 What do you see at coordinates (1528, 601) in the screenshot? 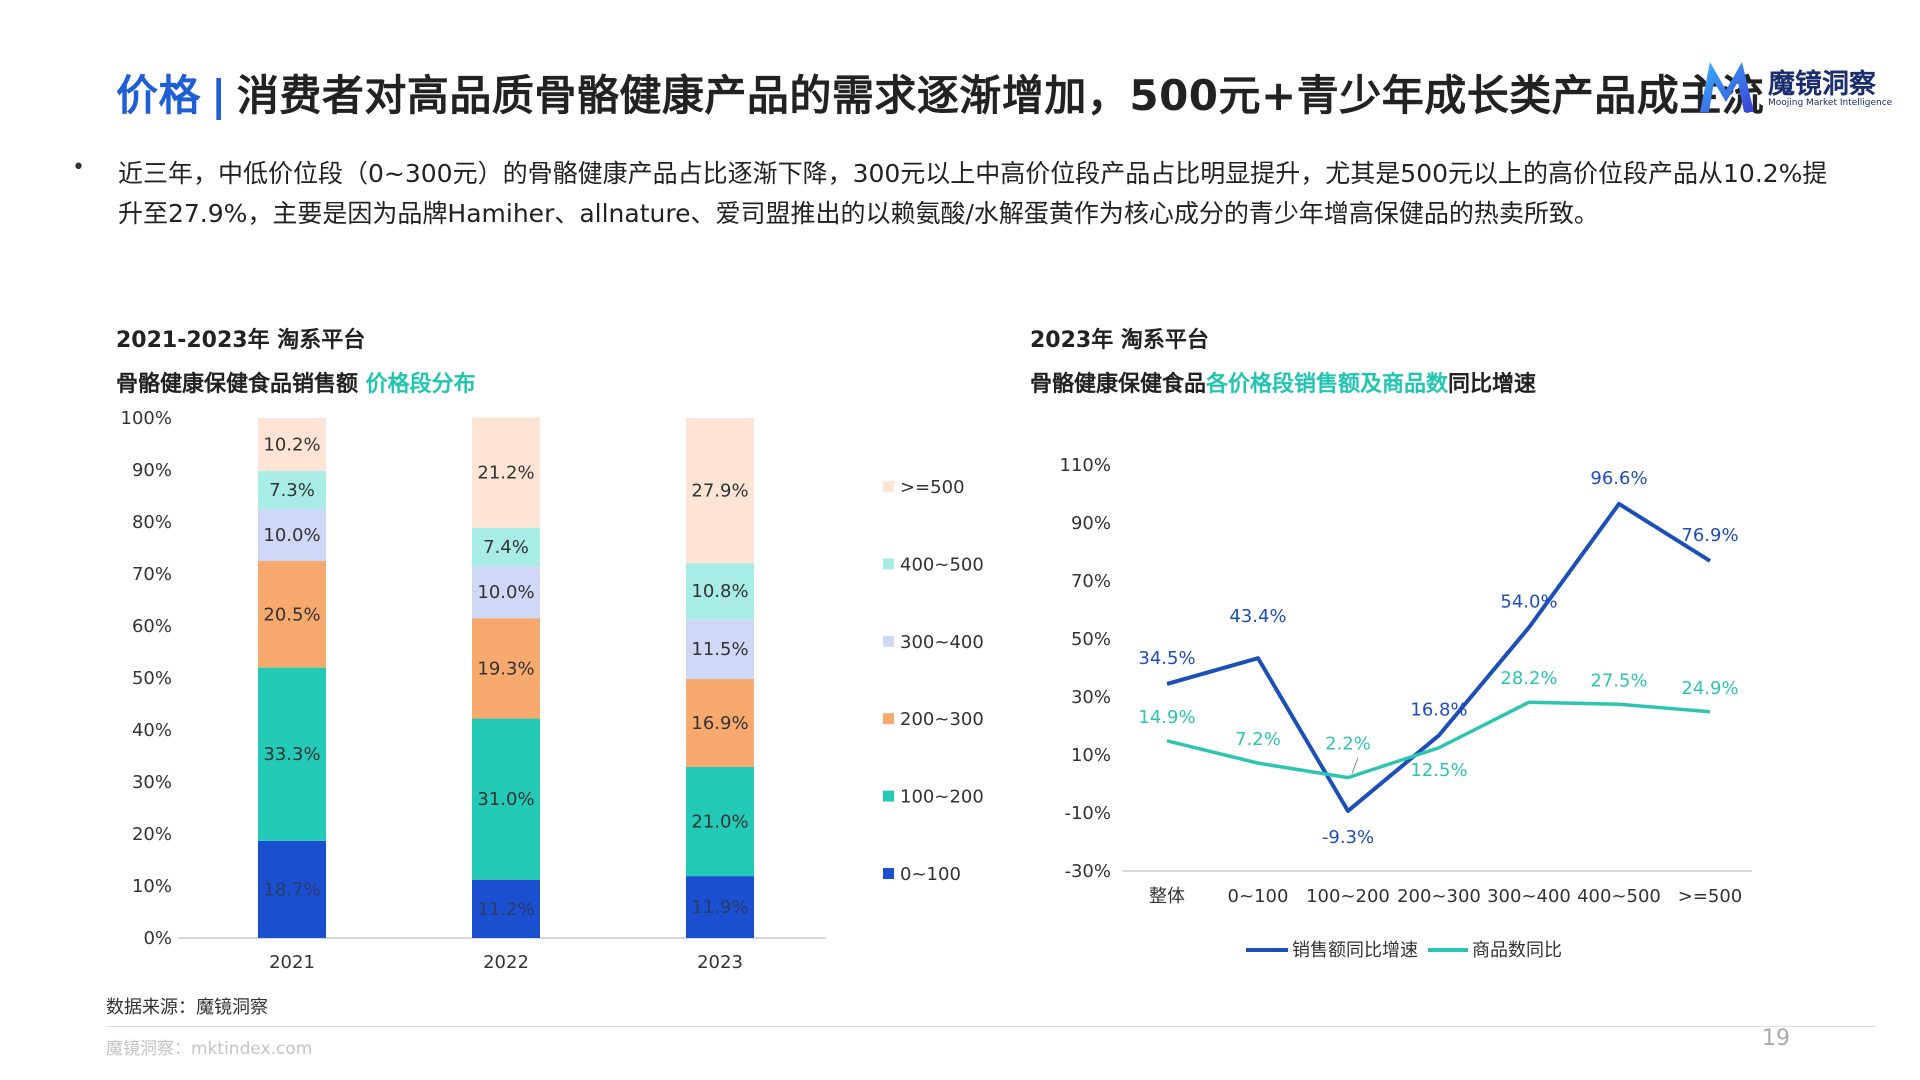
I see `sales-data-label: 54.0%` at bounding box center [1528, 601].